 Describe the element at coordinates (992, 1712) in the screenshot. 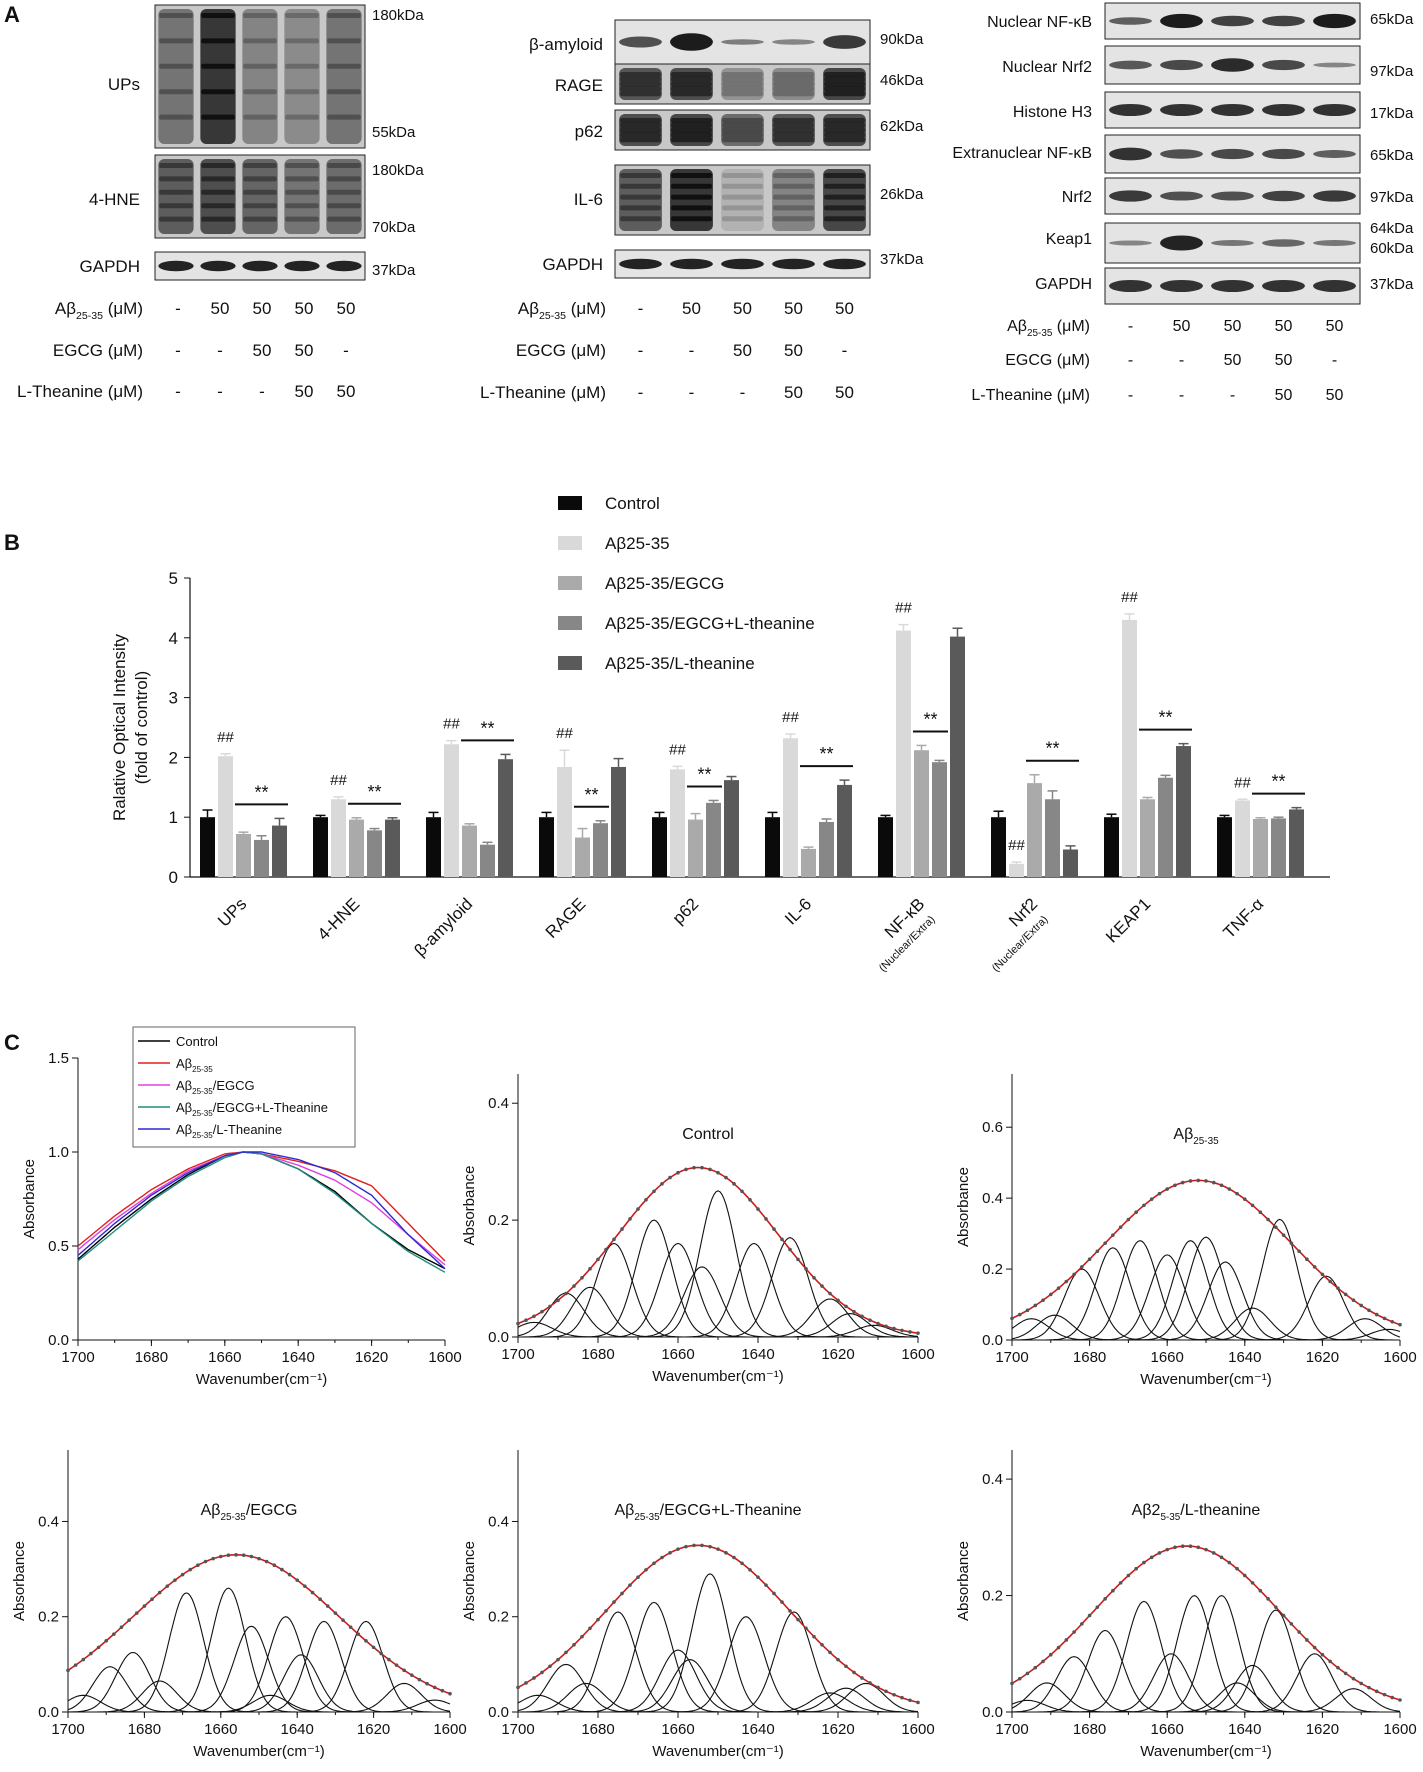

I see `c-ytick-label: 0.0` at that location.